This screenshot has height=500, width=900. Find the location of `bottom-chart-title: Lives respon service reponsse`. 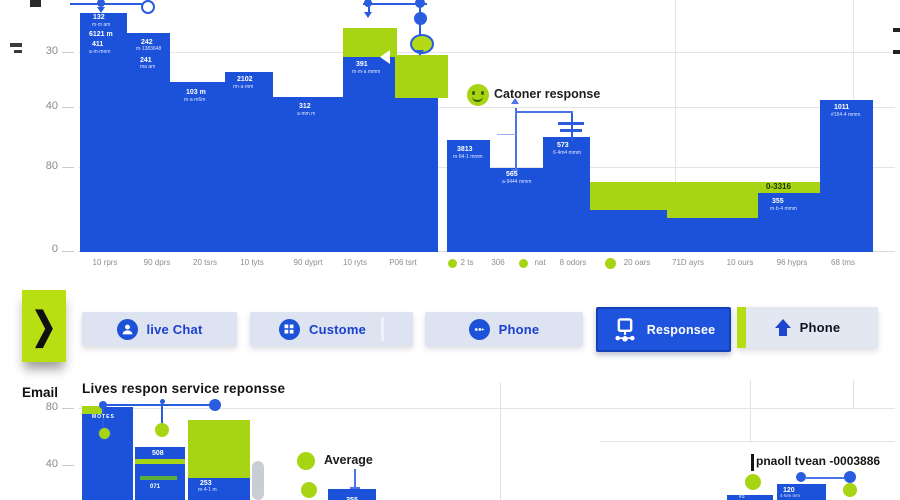

bottom-chart-title: Lives respon service reponsse is located at coordinates (184, 388).